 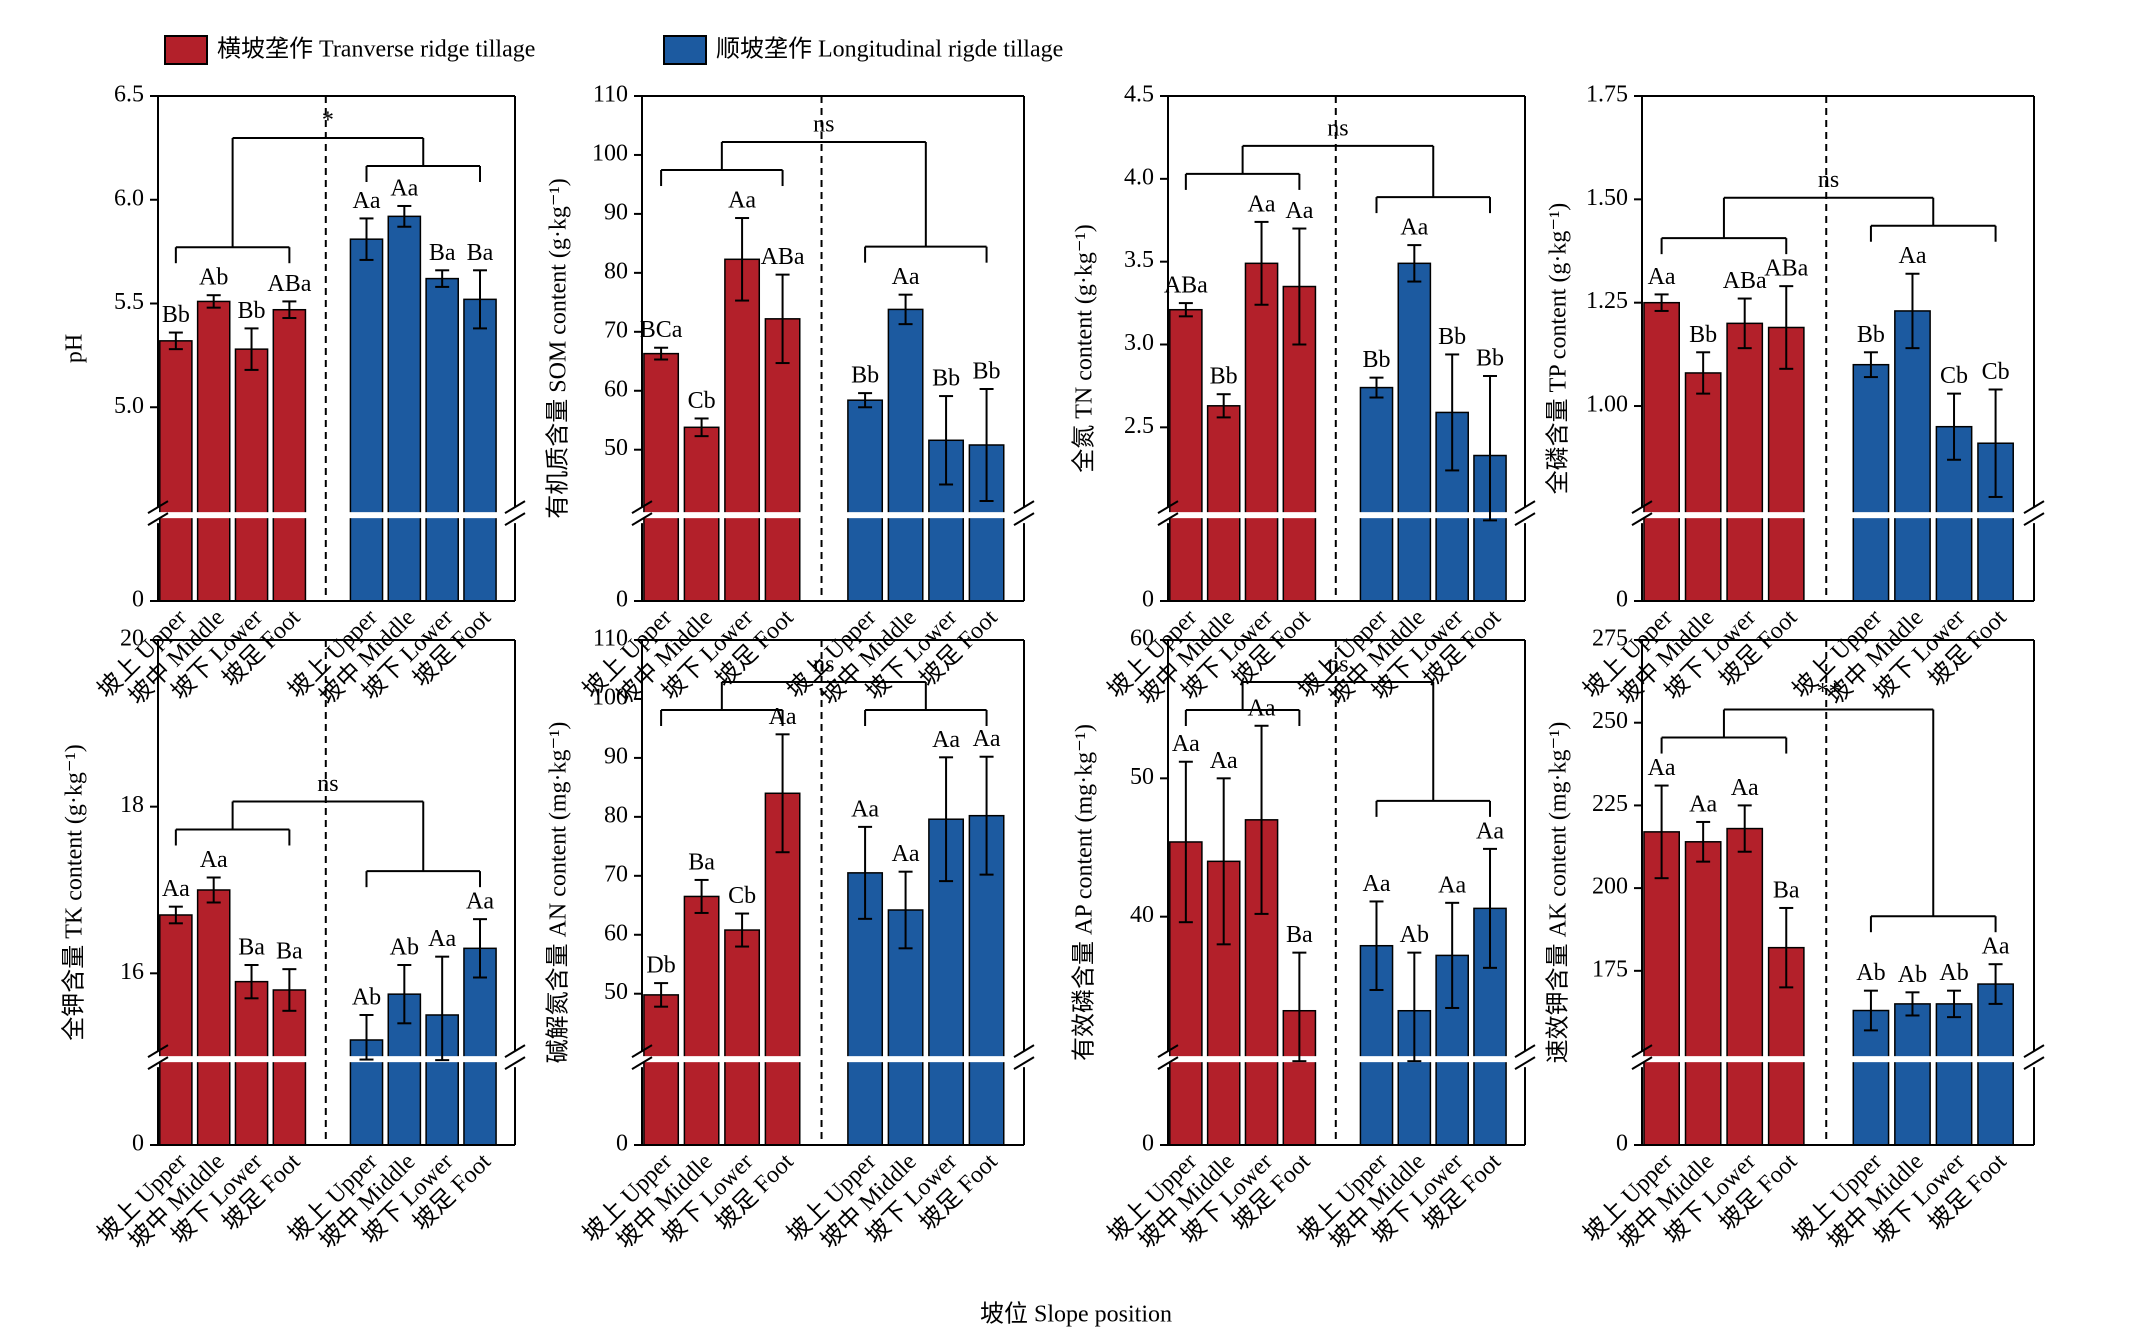 I want to click on y-tick-label: 1.25, so click(x=1607, y=301).